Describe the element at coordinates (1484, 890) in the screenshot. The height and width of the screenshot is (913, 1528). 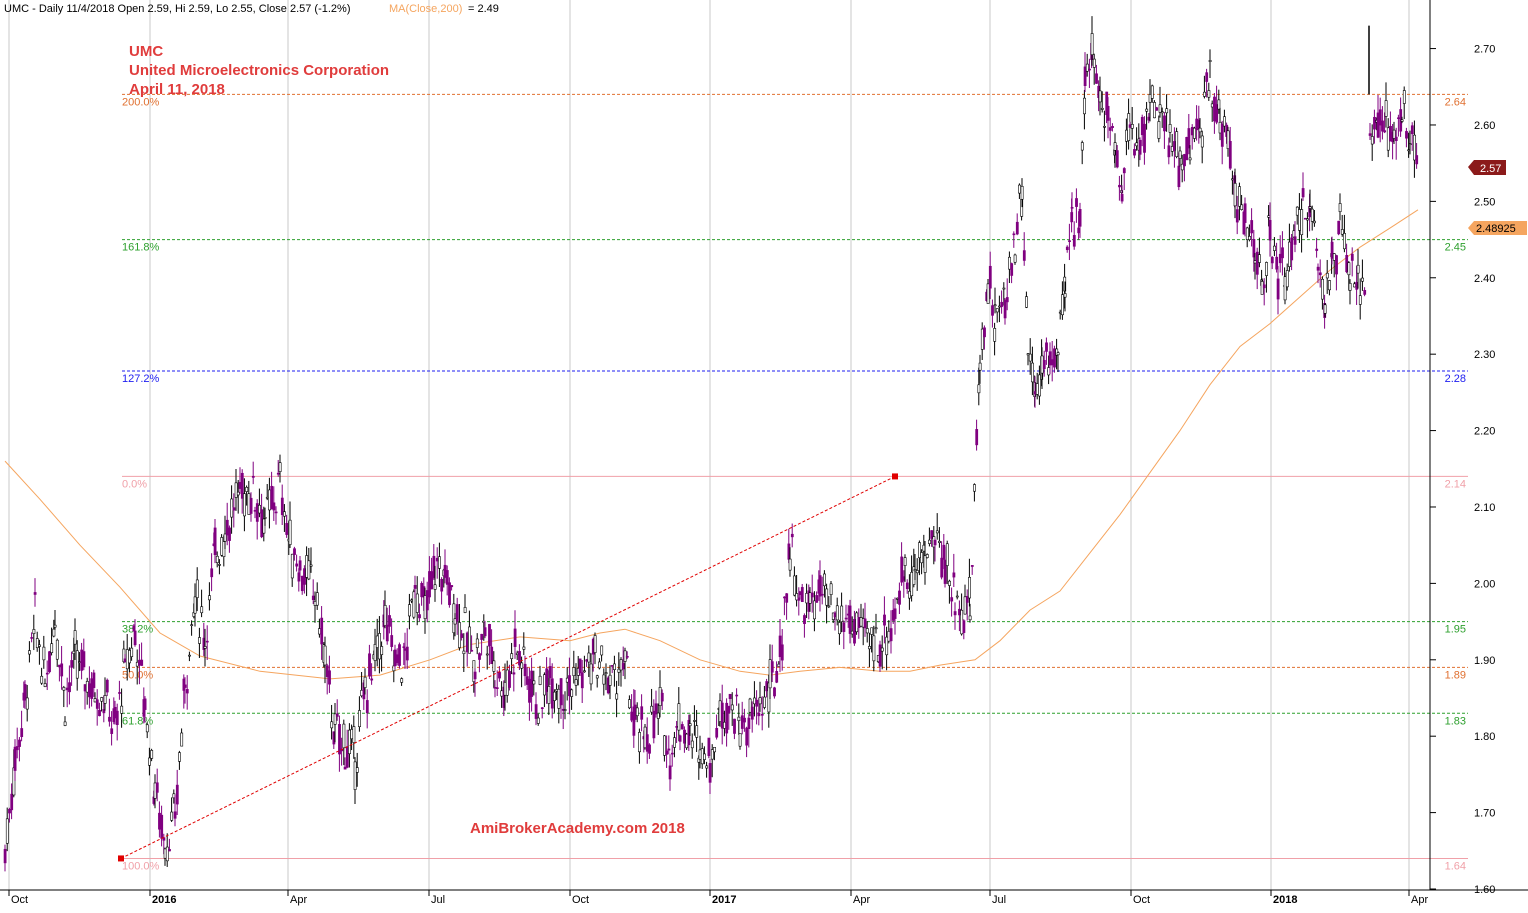
I see `y-tick-label: 1.60` at that location.